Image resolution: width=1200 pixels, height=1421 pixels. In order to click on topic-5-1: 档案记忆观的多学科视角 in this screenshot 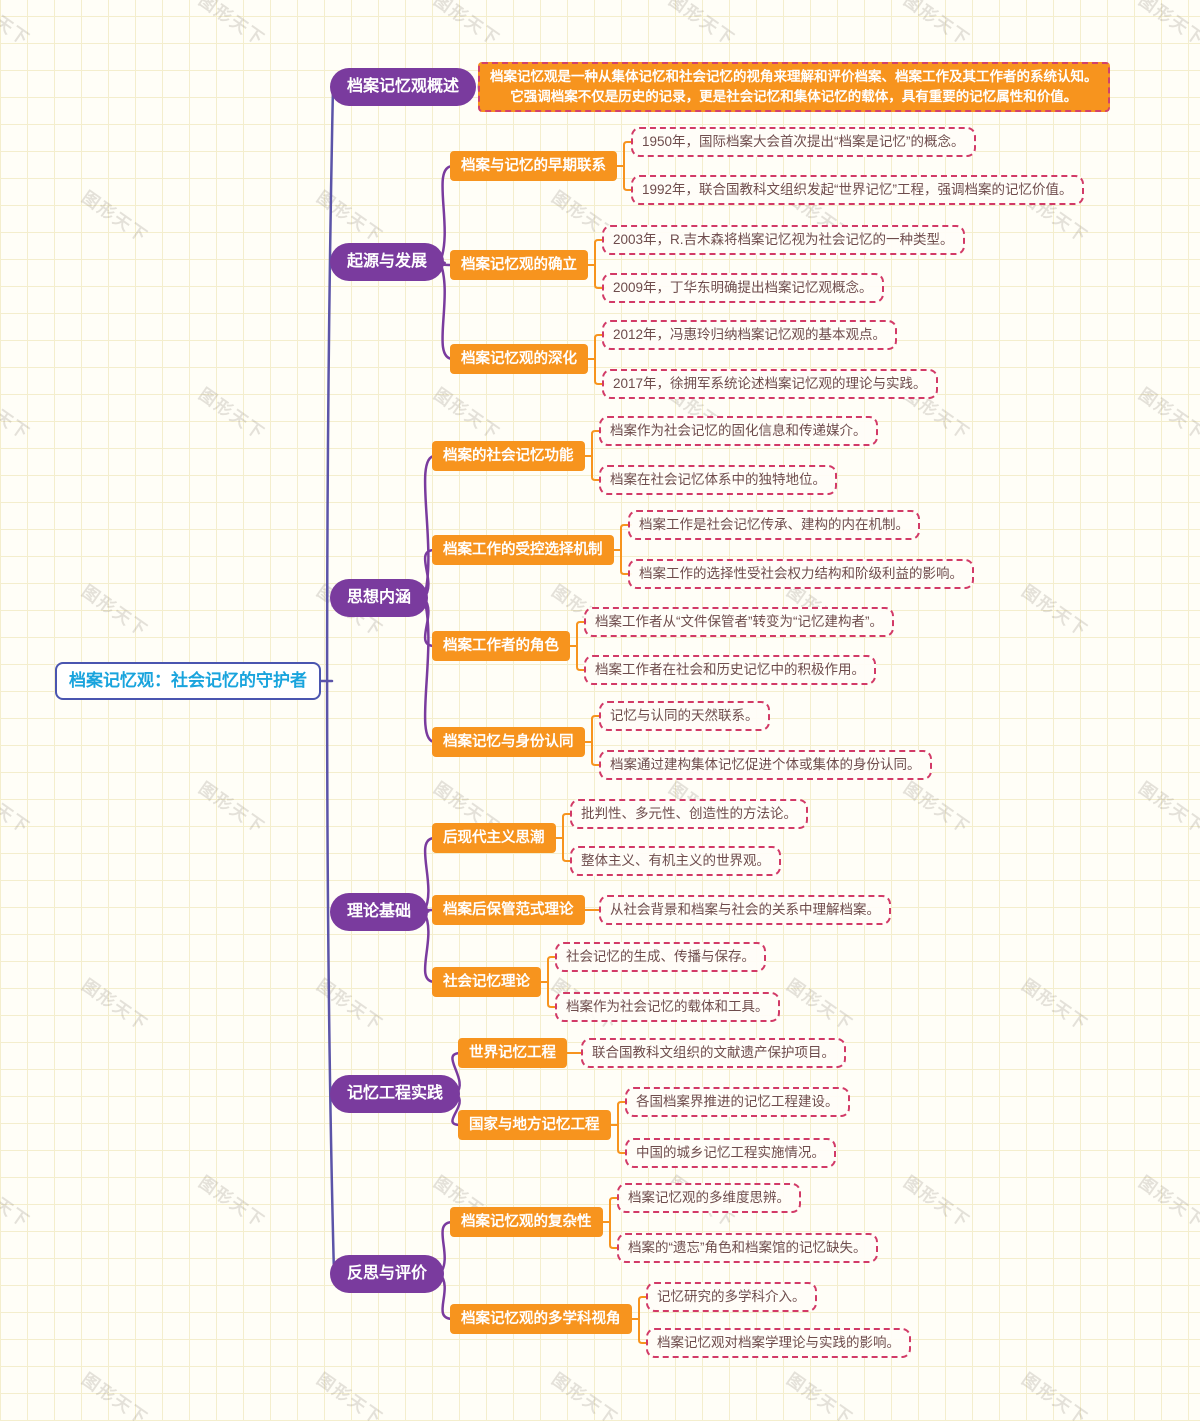, I will do `click(541, 1319)`.